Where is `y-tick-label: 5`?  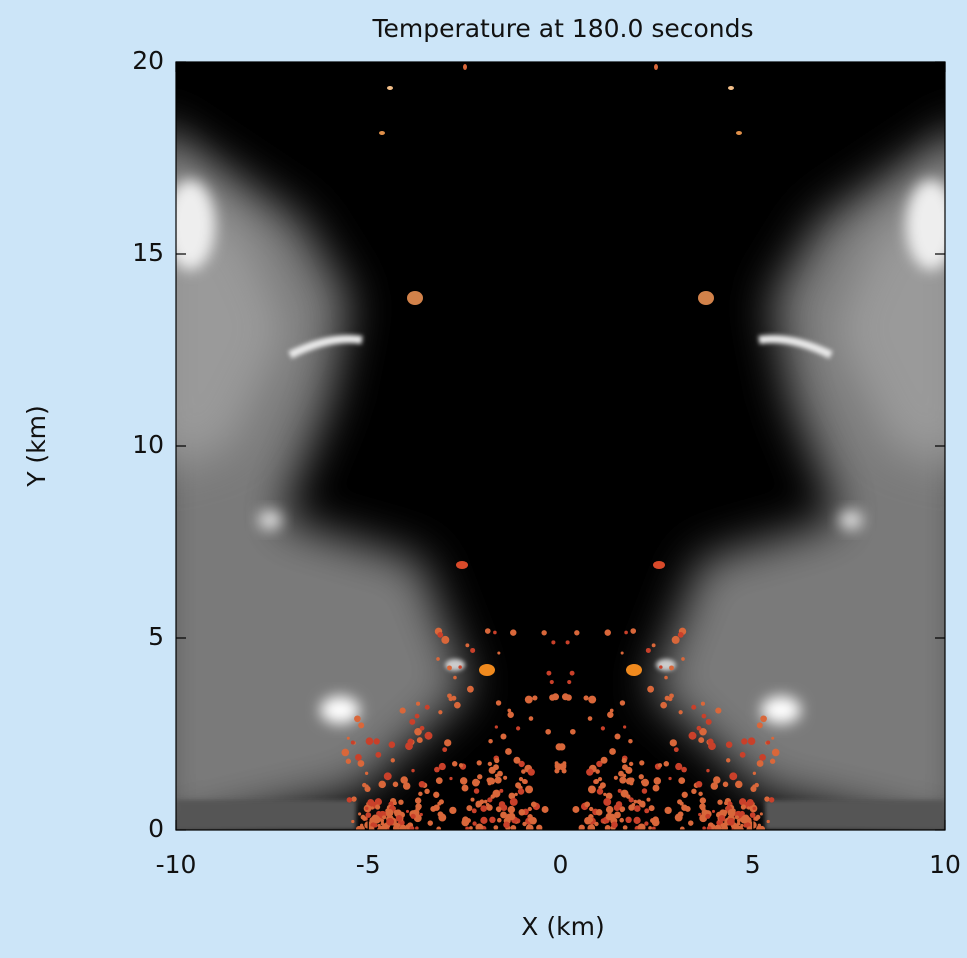
y-tick-label: 5 is located at coordinates (156, 636).